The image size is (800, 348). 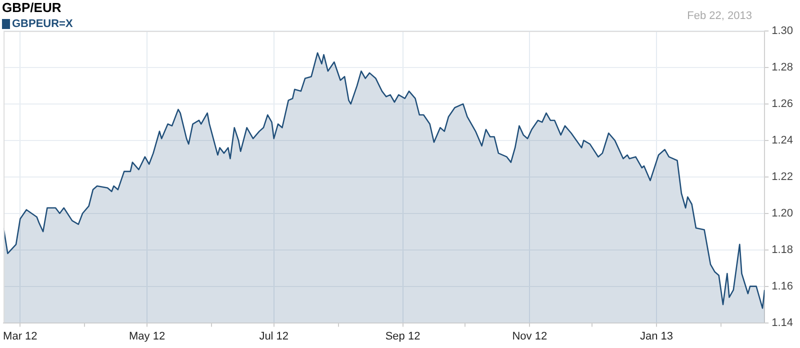 What do you see at coordinates (32, 7) in the screenshot?
I see `chart-title: GBP/EUR` at bounding box center [32, 7].